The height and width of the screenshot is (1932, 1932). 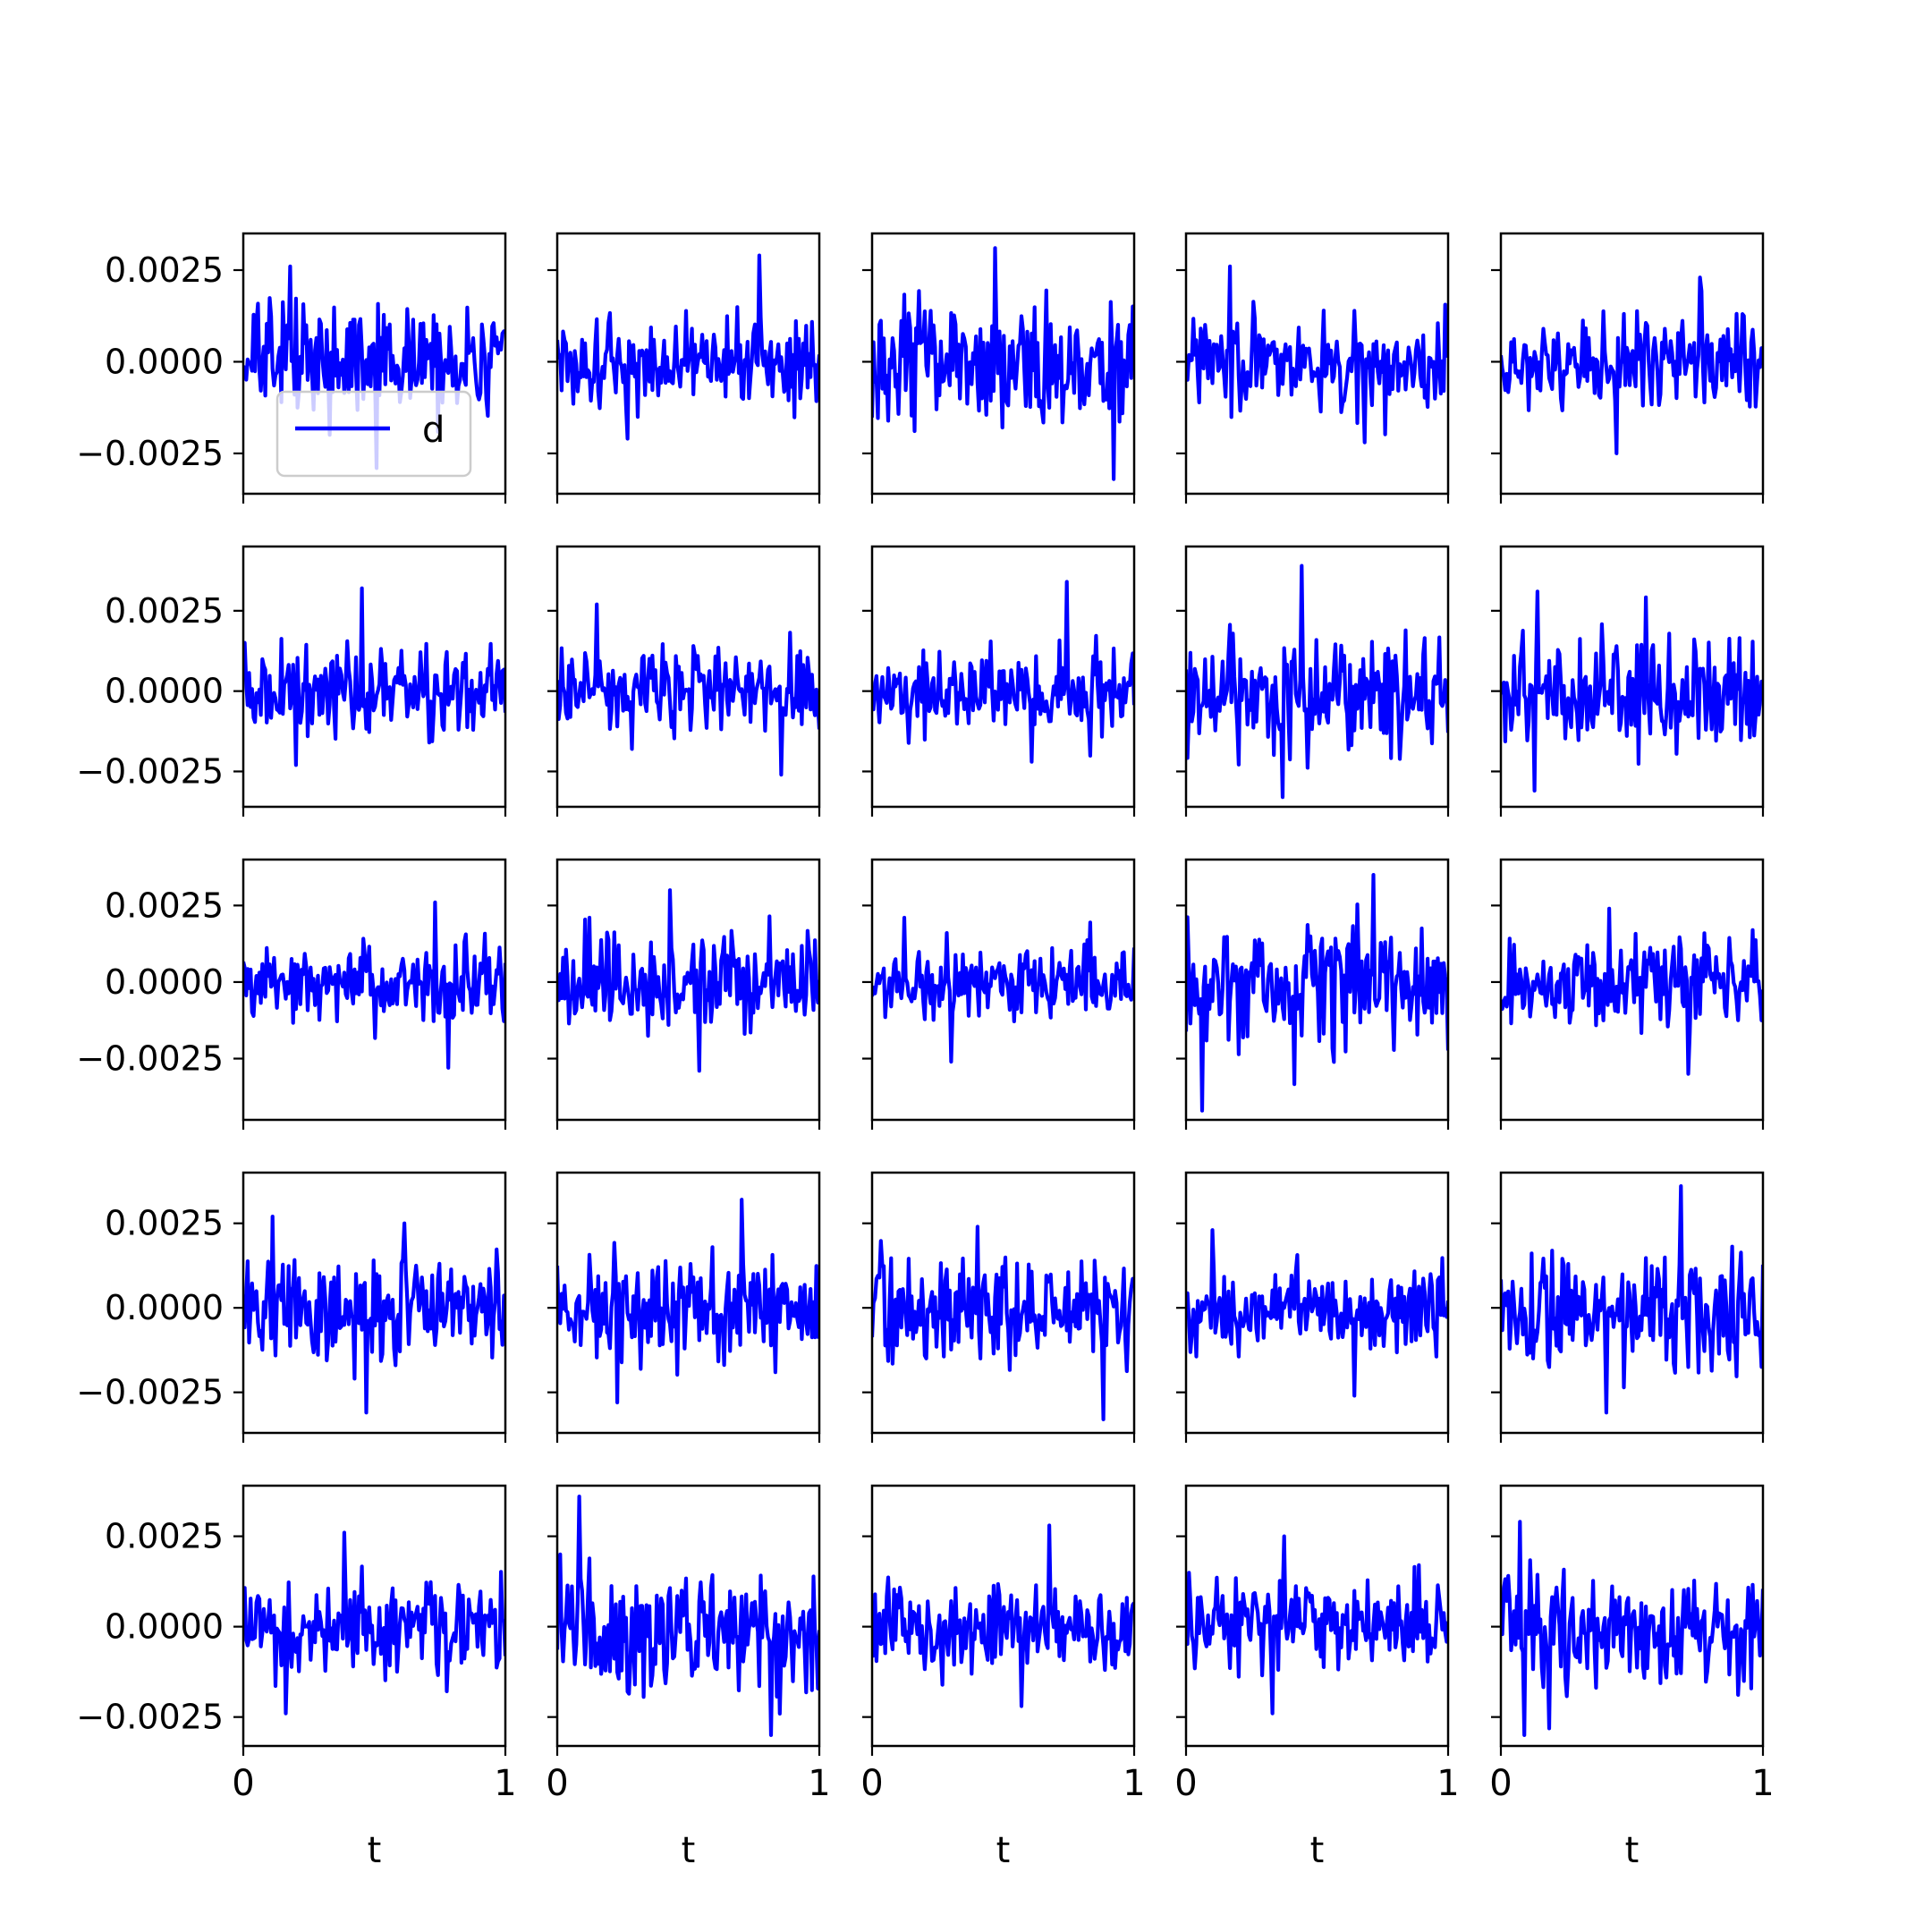 I want to click on subplot-r2-c1, so click(x=684, y=994).